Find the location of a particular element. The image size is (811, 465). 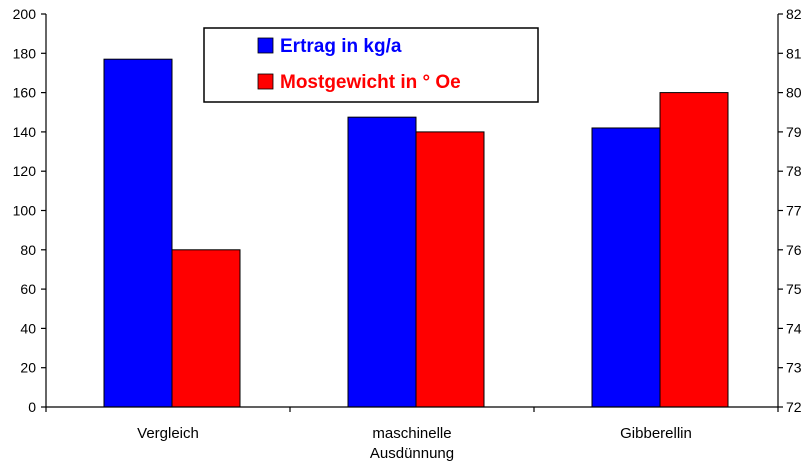

x-category-label-1: Vergleich is located at coordinates (168, 433).